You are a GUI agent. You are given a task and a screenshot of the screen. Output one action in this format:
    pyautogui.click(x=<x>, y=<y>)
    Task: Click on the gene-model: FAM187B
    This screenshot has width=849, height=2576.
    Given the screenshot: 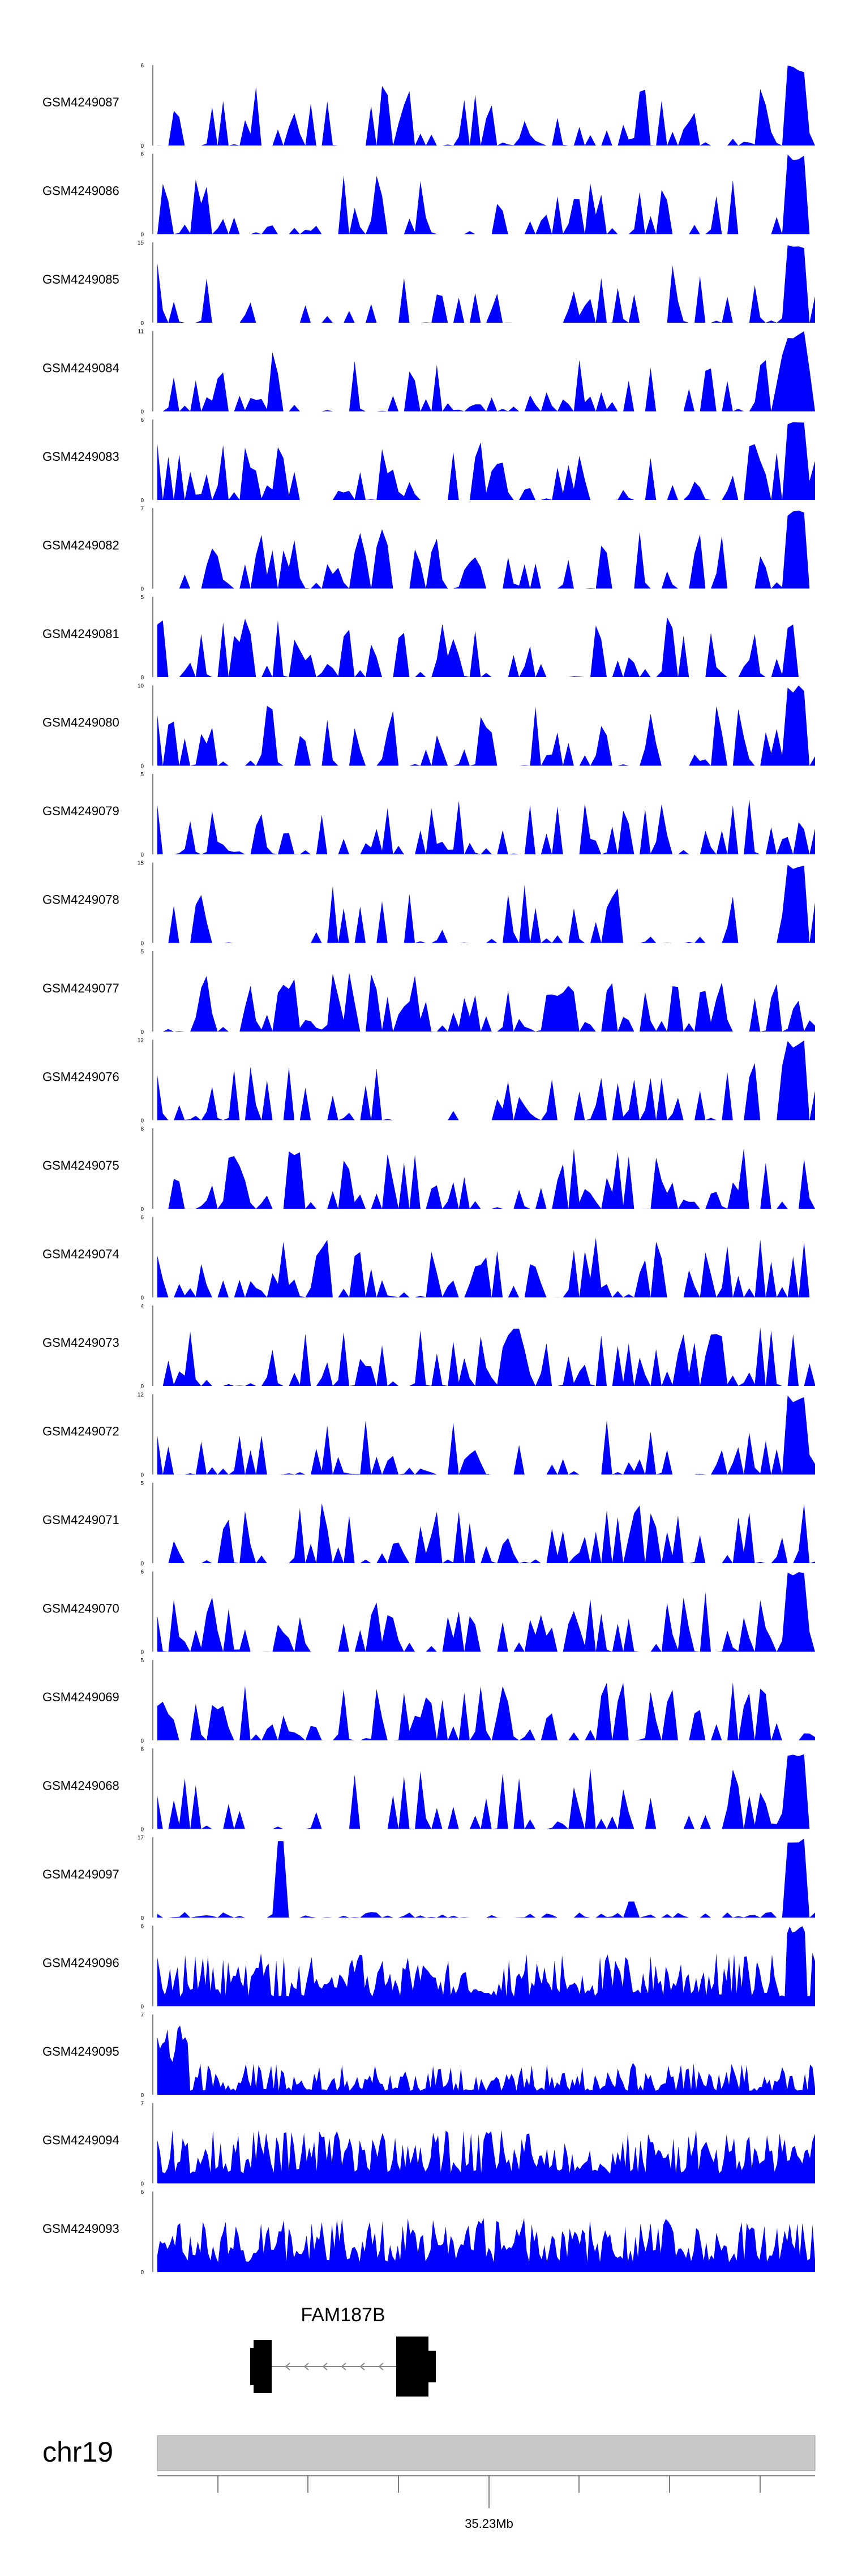 What is the action you would take?
    pyautogui.click(x=343, y=2350)
    